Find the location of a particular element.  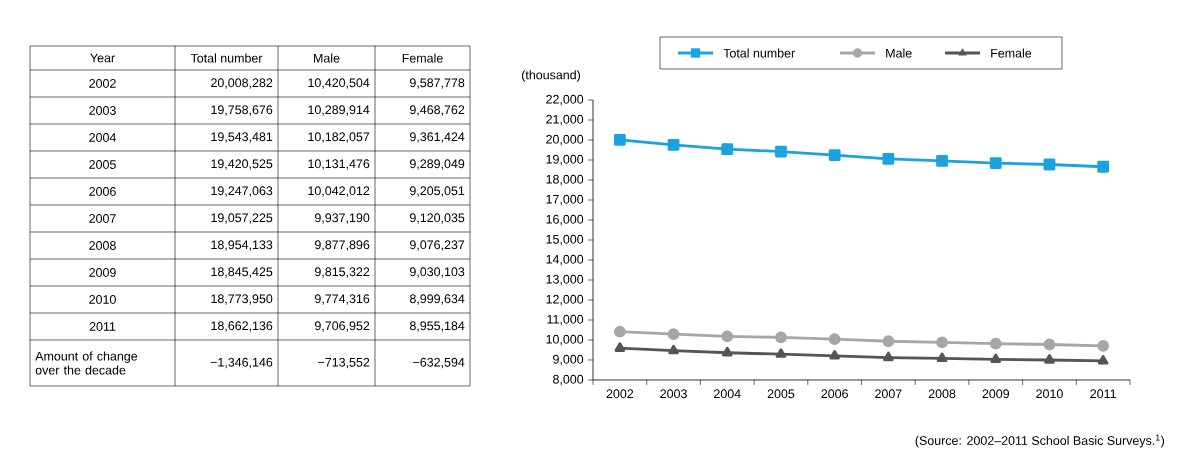

text: 19,543,481 is located at coordinates (242, 137).